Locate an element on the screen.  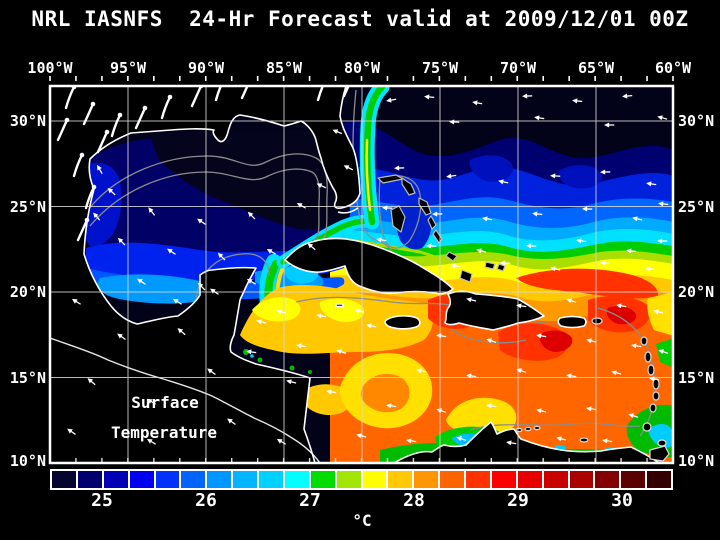
wind-streaks is located at coordinates (203, 164).